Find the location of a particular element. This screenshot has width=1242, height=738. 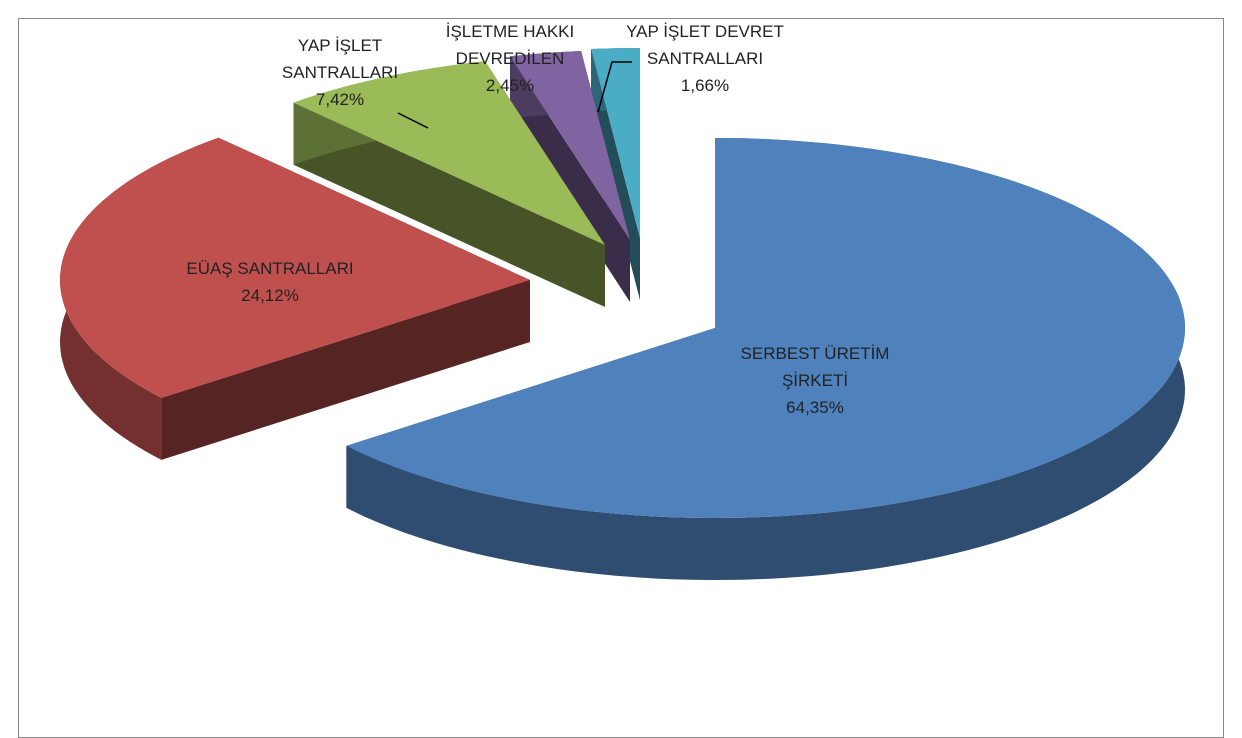

data-label: YAP İŞLET SANTRALLARI 7,42% is located at coordinates (340, 72).